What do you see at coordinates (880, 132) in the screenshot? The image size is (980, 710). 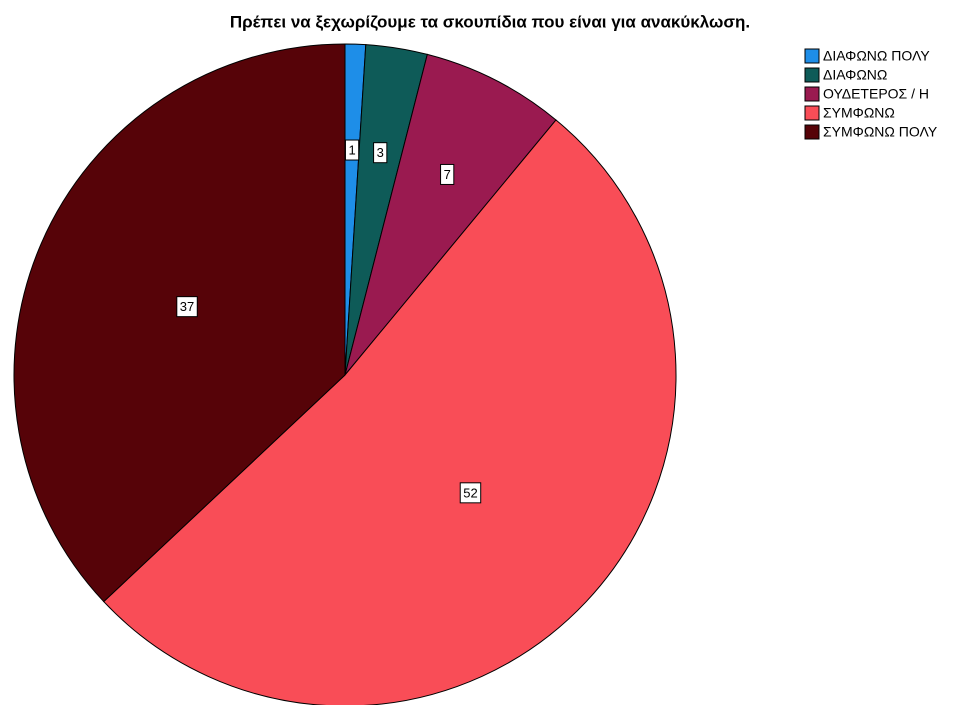 I see `legend-label: ΣΥΜΦΩΝΩ ΠΟΛΥ` at bounding box center [880, 132].